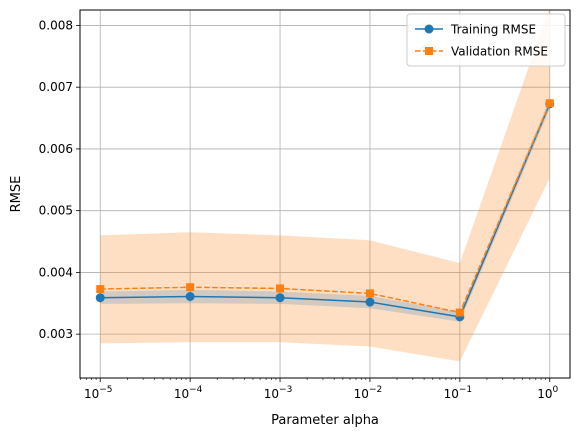  Describe the element at coordinates (59, 179) in the screenshot. I see `y-axis-ticks: 0.003 0.004 0.005 0.006 0.007 0.008` at that location.